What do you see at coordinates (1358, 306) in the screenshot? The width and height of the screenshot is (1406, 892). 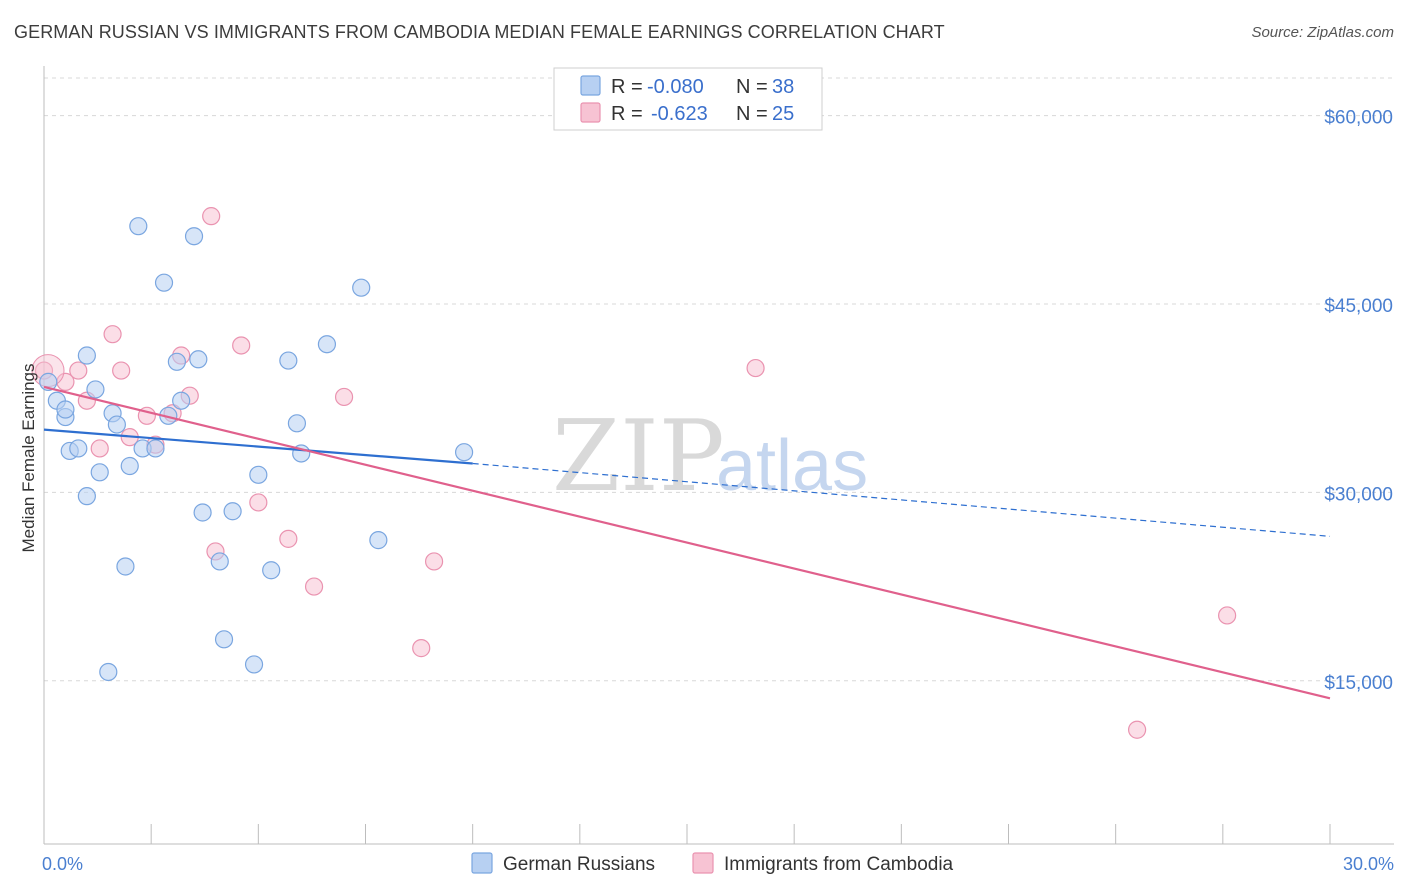 I see `y-tick-label: $45,000` at bounding box center [1358, 306].